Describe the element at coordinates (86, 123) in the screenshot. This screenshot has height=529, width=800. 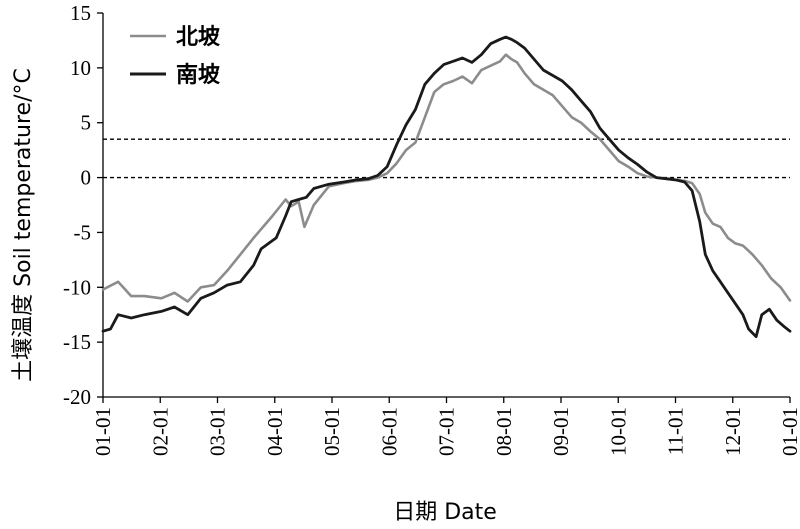
I see `y-tick-label: 5` at that location.